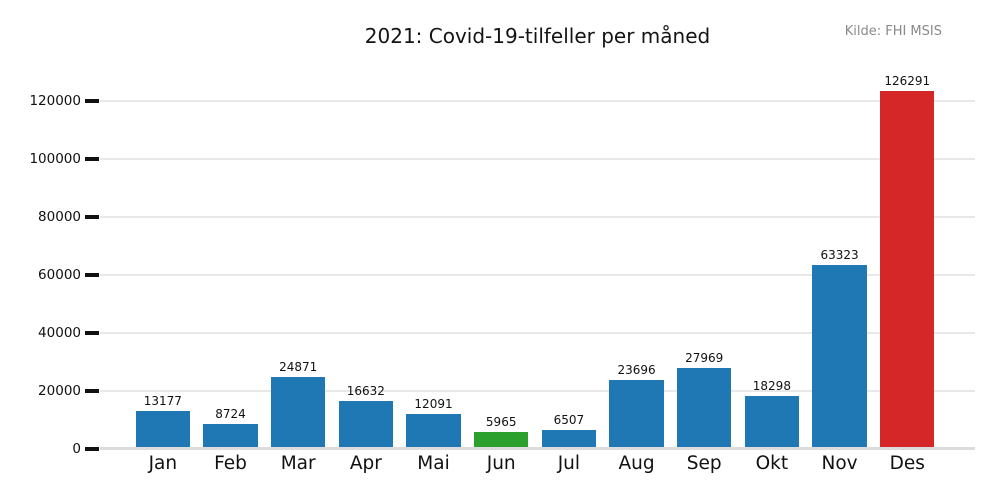  What do you see at coordinates (298, 412) in the screenshot?
I see `bar-mar` at bounding box center [298, 412].